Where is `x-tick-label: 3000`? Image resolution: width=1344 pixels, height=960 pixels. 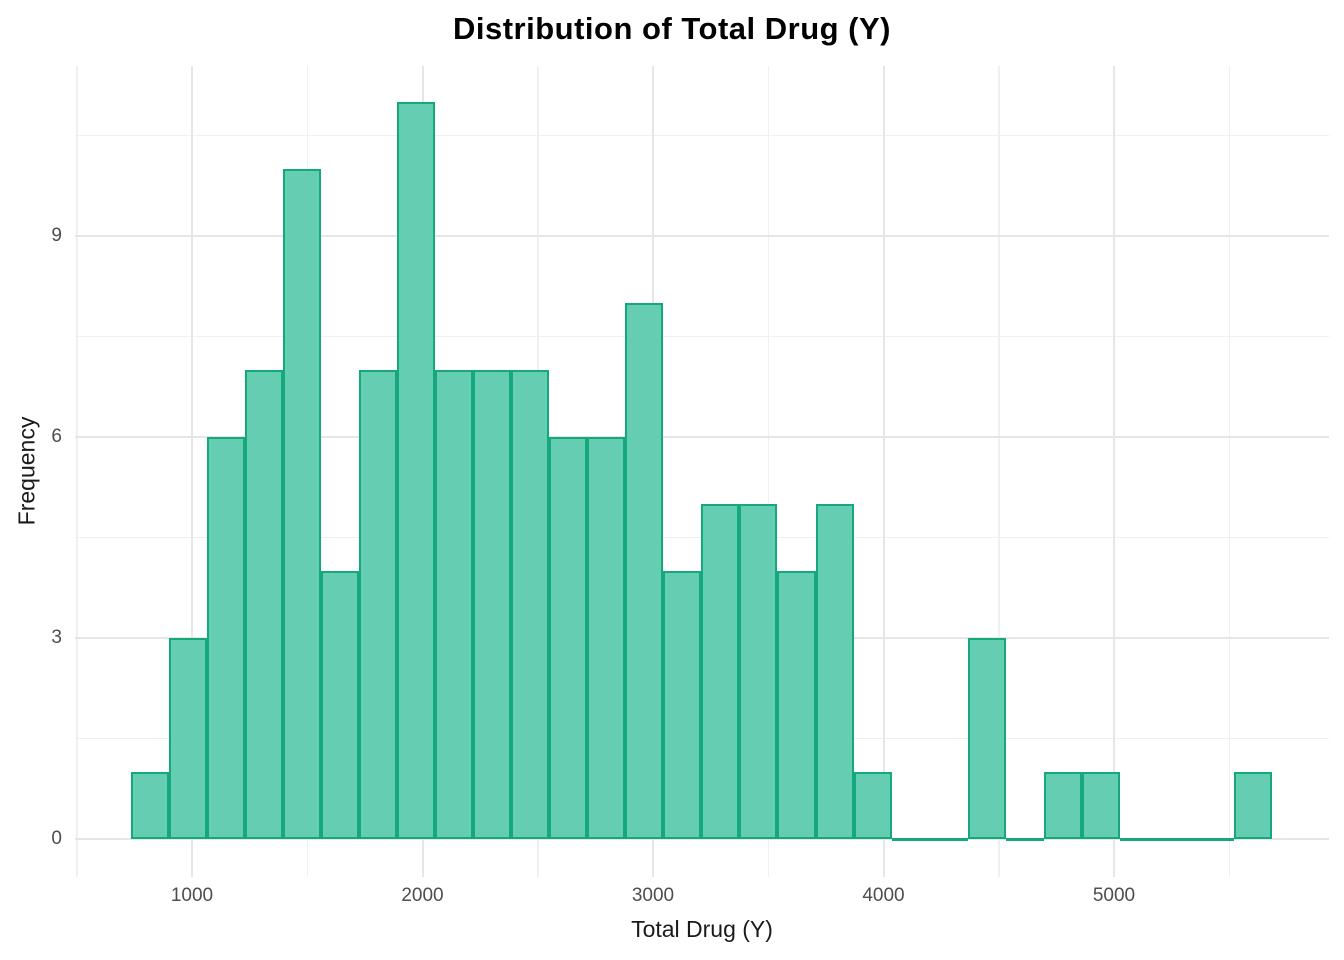 x-tick-label: 3000 is located at coordinates (653, 895).